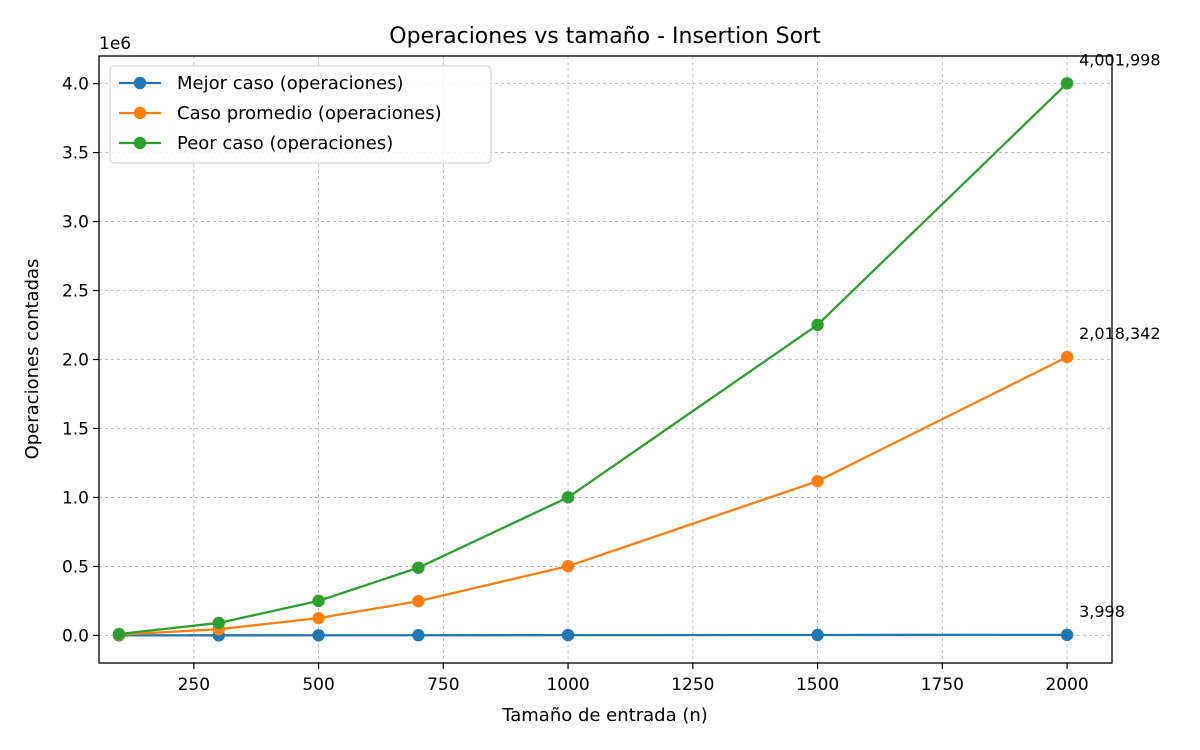 Image resolution: width=1200 pixels, height=750 pixels. I want to click on y-tick-label: 3.5, so click(75, 154).